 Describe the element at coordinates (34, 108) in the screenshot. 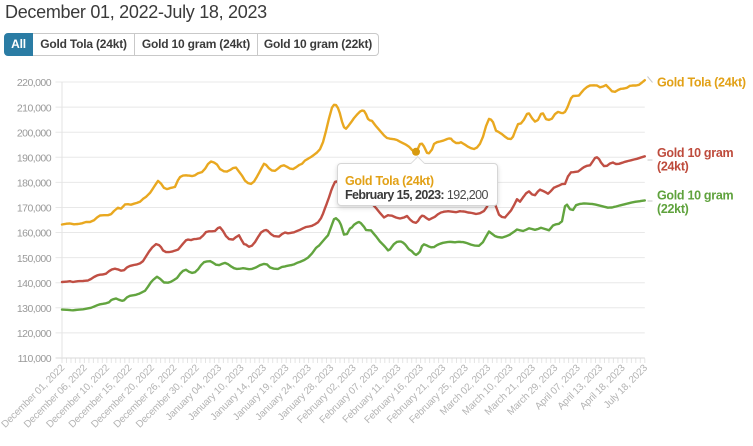

I see `svg-text: 210,000` at that location.